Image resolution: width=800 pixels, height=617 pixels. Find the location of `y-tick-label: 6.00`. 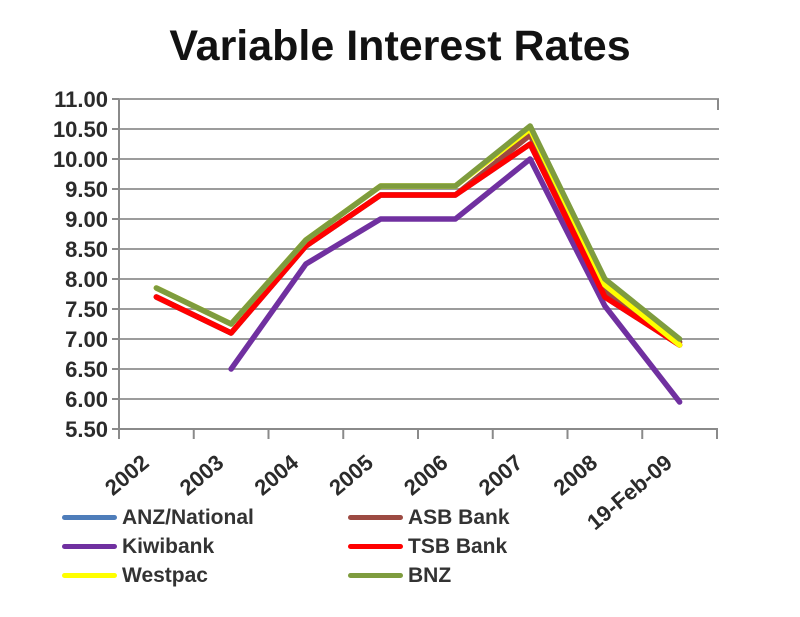

y-tick-label: 6.00 is located at coordinates (86, 399).